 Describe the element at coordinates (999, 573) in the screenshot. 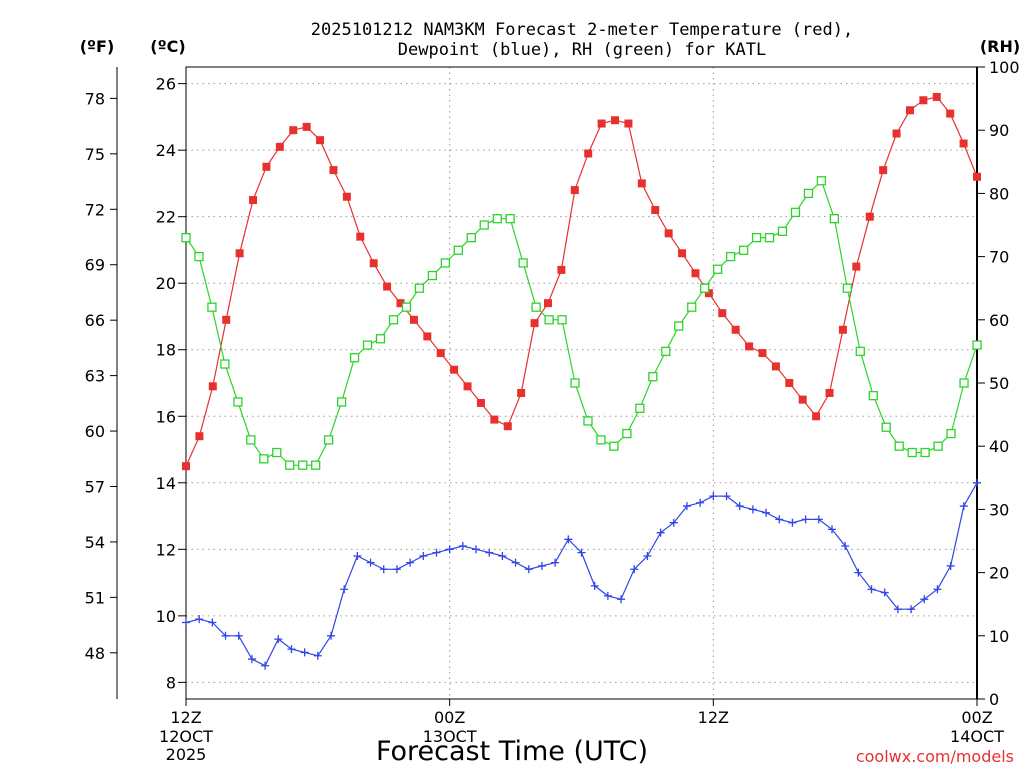

I see `rh-tick-label: 20` at that location.